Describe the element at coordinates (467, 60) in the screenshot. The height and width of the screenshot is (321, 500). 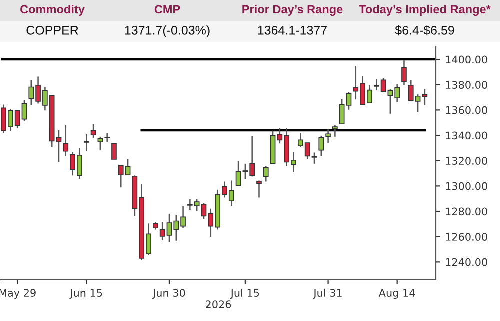
I see `y-tick-label: 1400.00` at that location.